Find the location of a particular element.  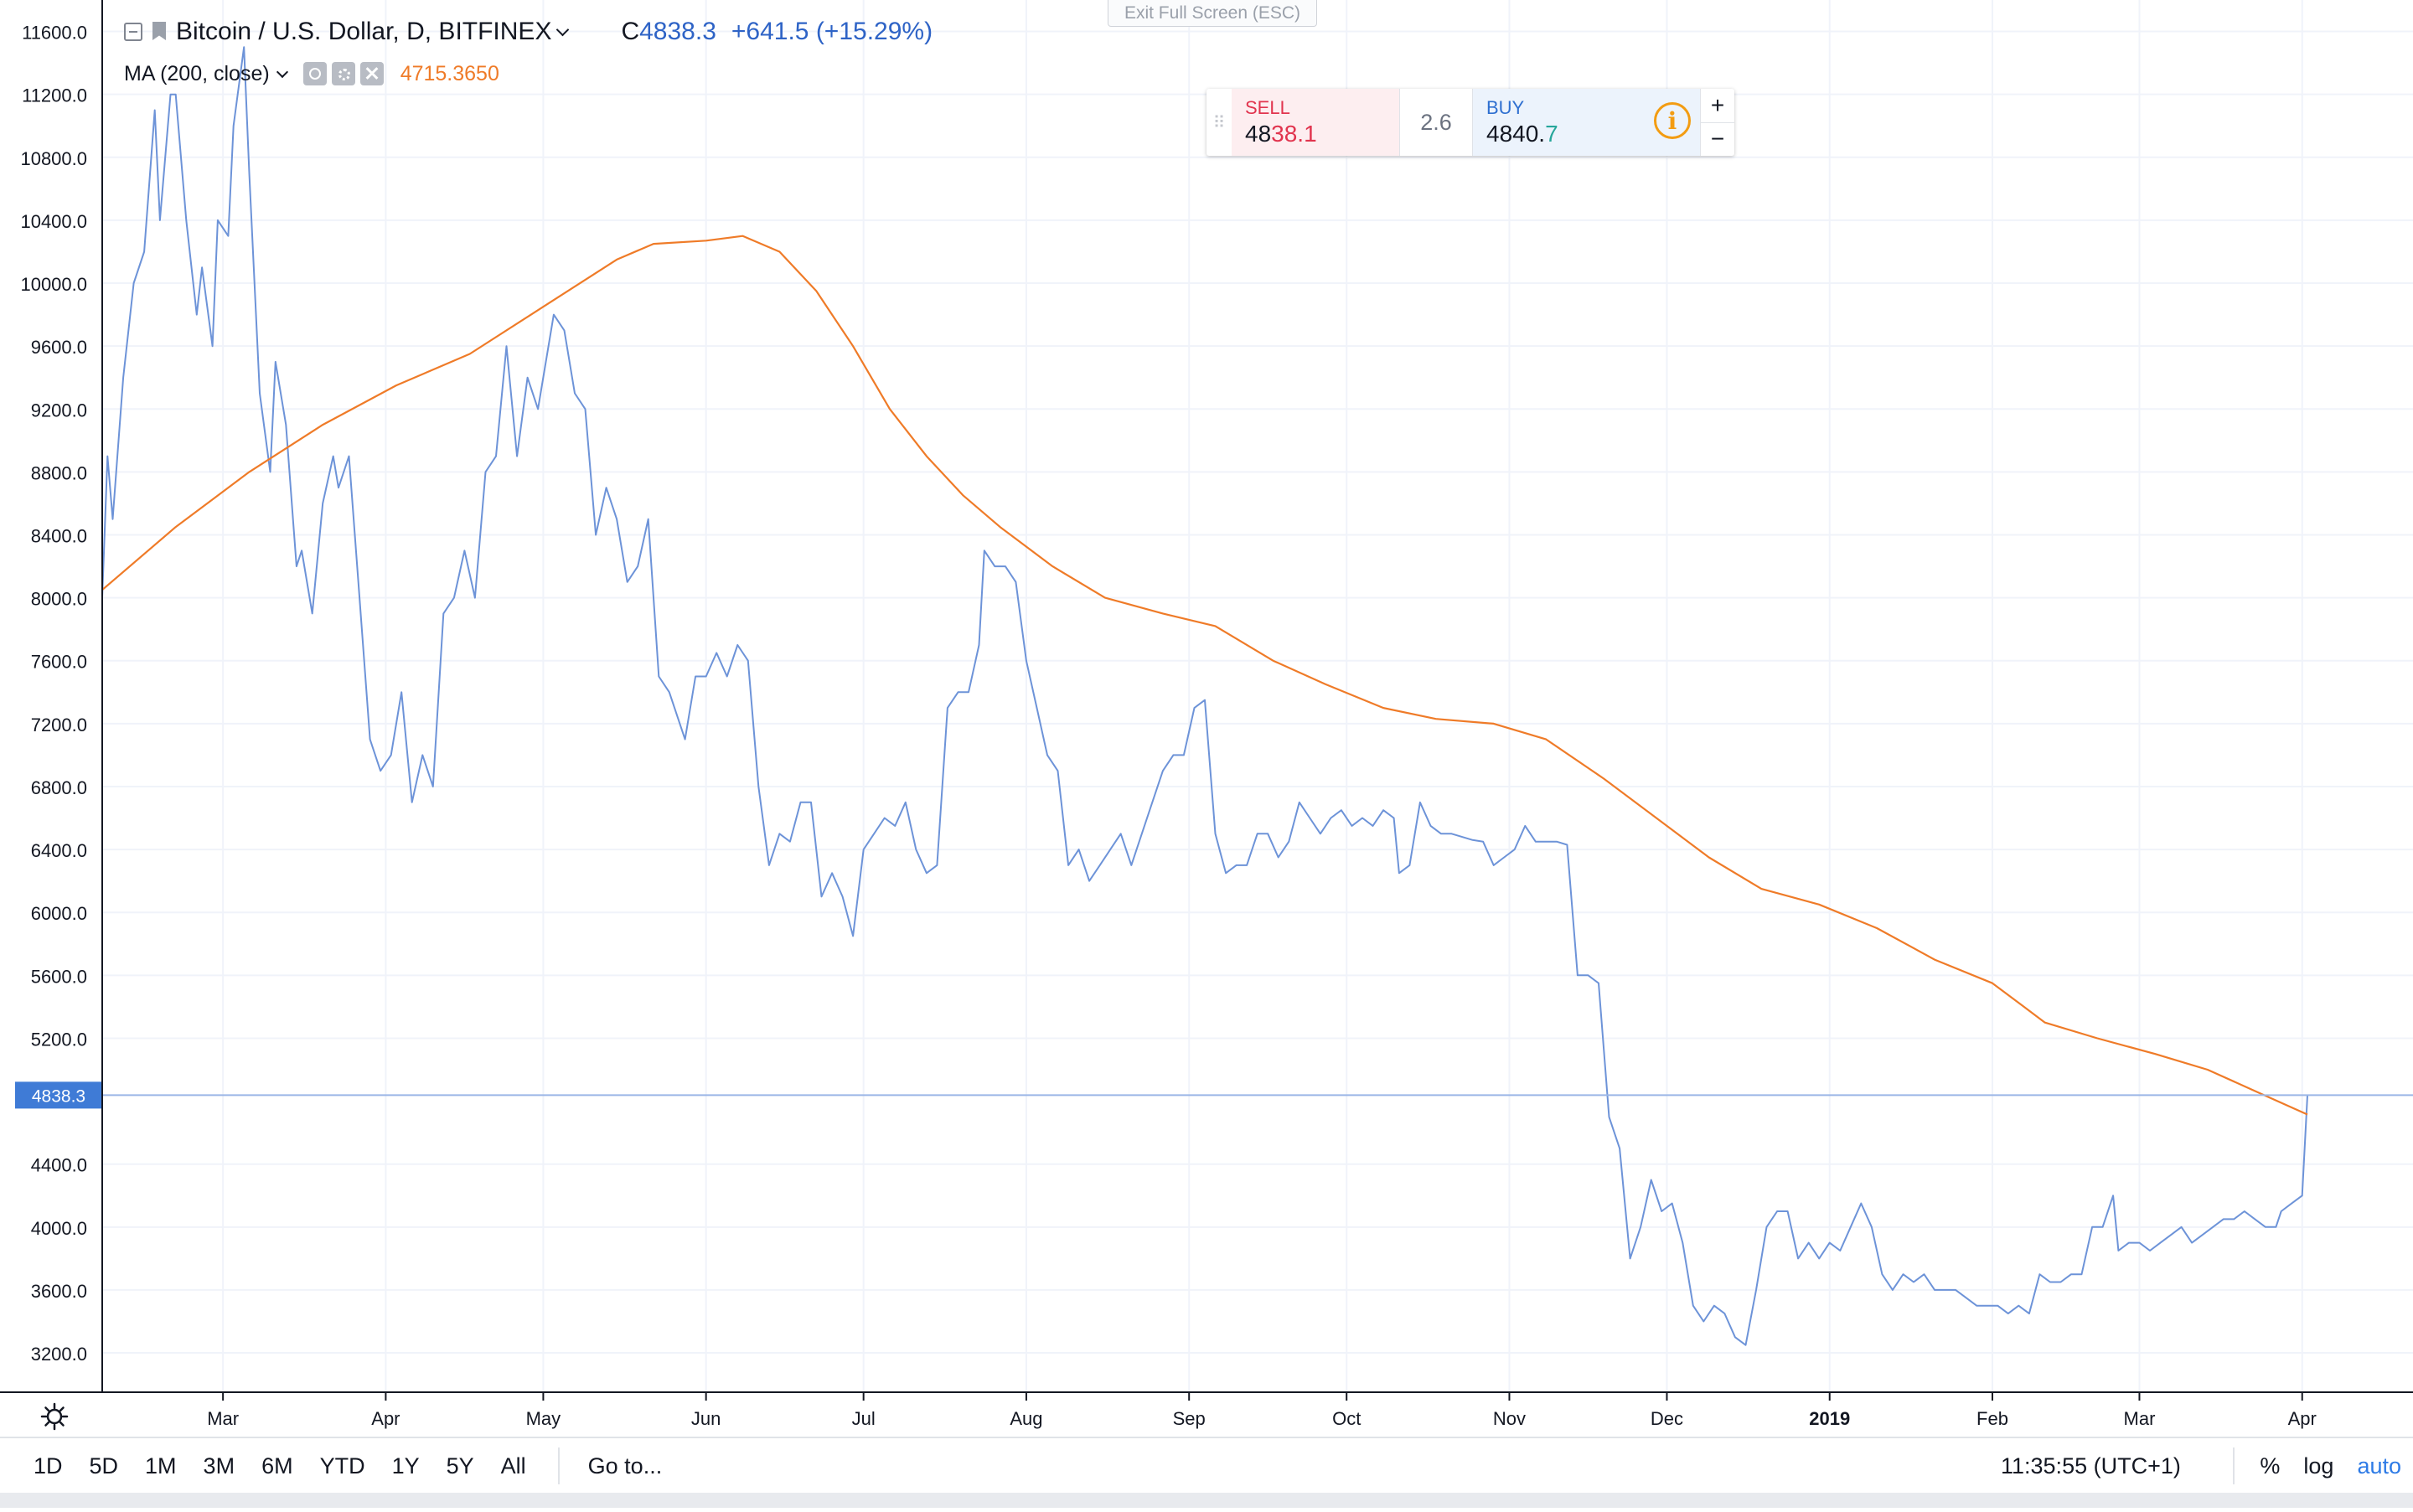

sell-price-main: 48 is located at coordinates (1258, 134).